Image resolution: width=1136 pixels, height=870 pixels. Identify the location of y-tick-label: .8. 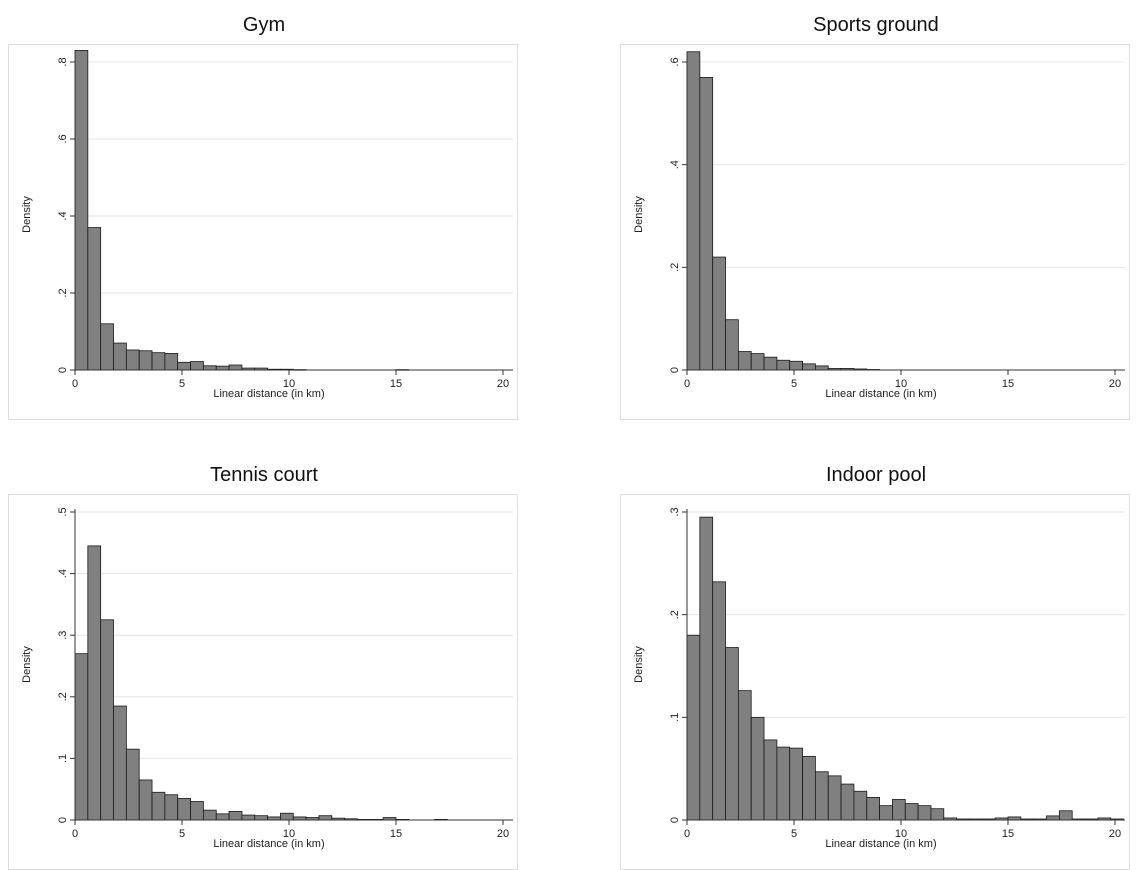
(63, 61).